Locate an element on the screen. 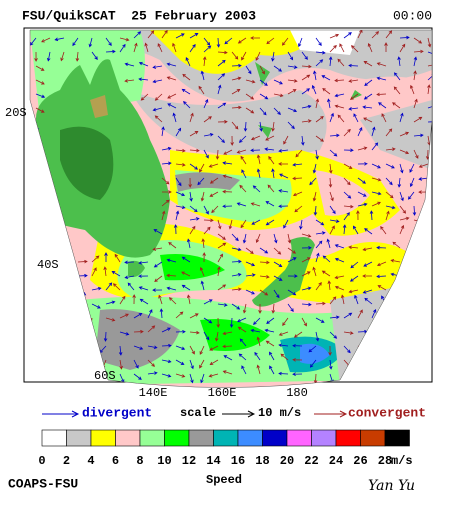 This screenshot has width=450, height=505. colorbar-unit: m/s is located at coordinates (402, 461).